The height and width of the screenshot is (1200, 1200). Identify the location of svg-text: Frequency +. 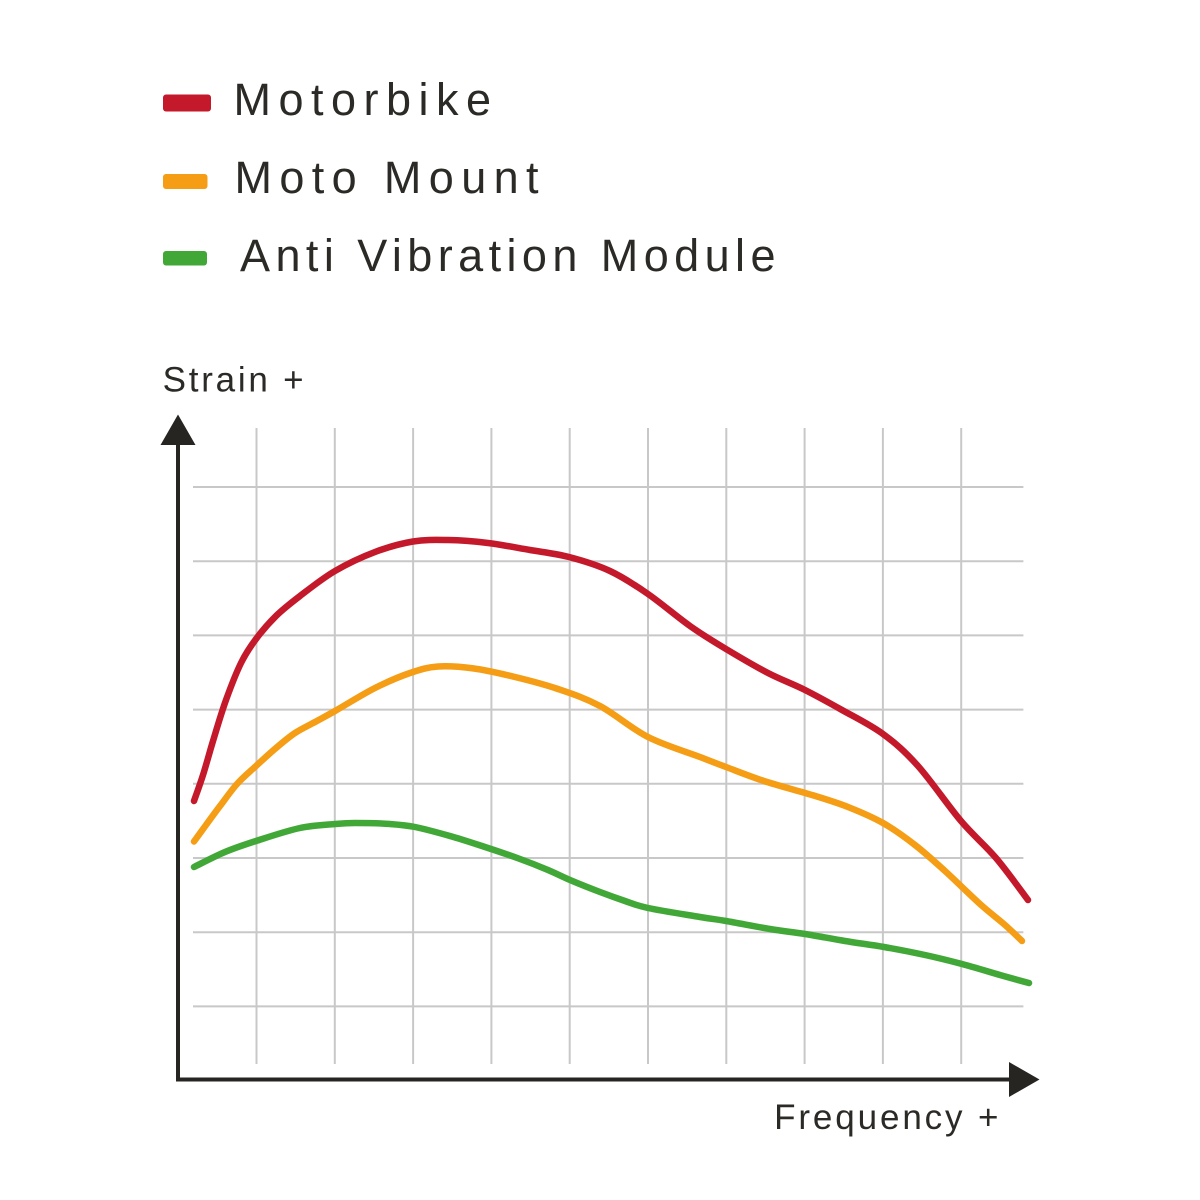
(886, 1117).